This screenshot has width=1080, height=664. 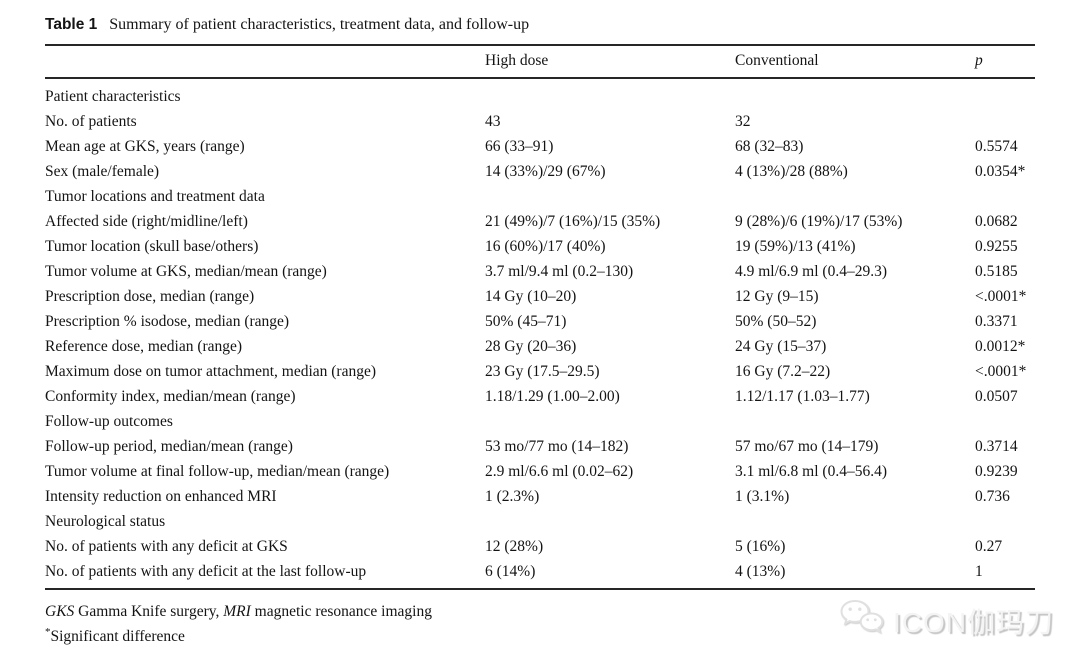 What do you see at coordinates (514, 546) in the screenshot?
I see `high-dose-value: 12 (28%)` at bounding box center [514, 546].